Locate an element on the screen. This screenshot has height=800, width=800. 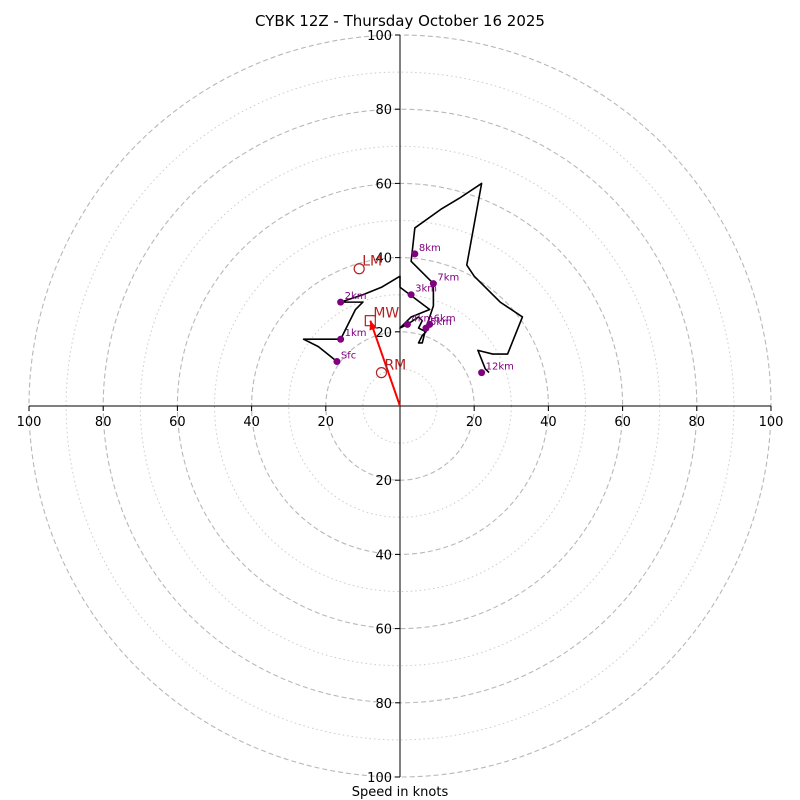
height-label-2km: 2km is located at coordinates (356, 296).